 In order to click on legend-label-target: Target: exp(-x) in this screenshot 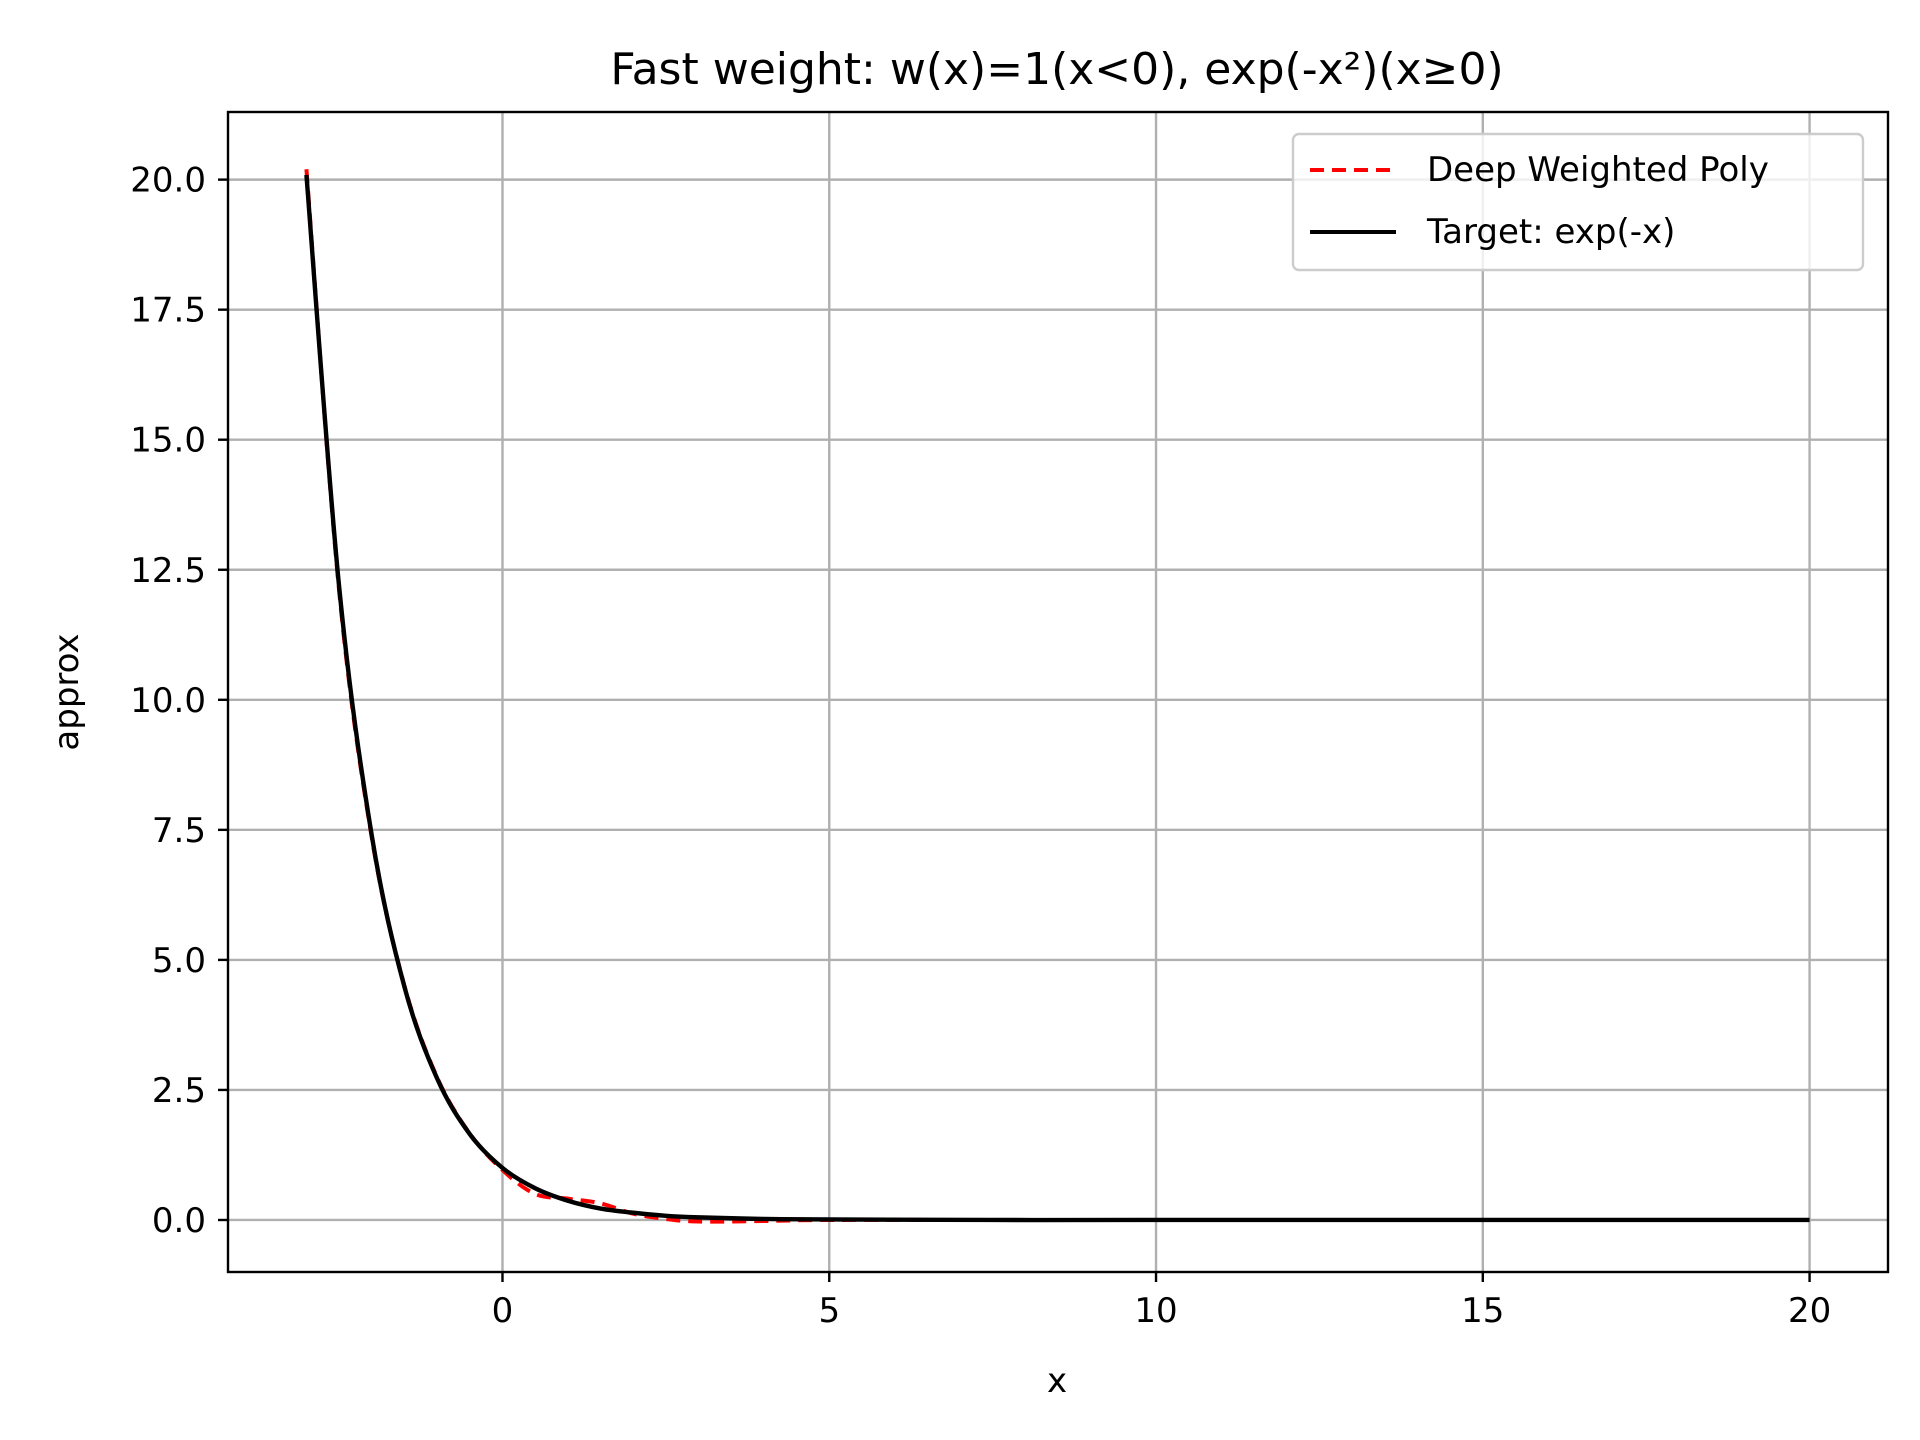, I will do `click(1550, 232)`.